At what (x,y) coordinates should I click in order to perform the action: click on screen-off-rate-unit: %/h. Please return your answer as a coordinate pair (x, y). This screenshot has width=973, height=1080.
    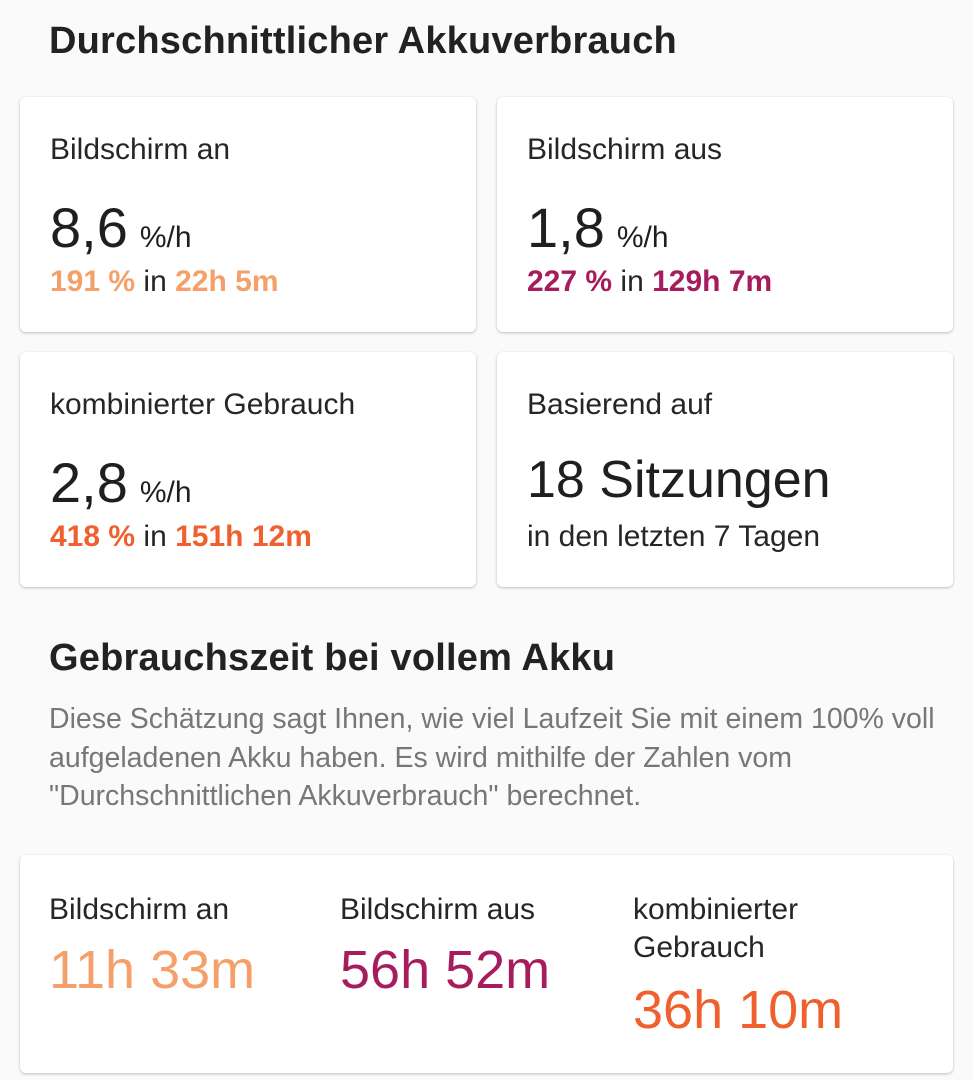
    Looking at the image, I should click on (642, 237).